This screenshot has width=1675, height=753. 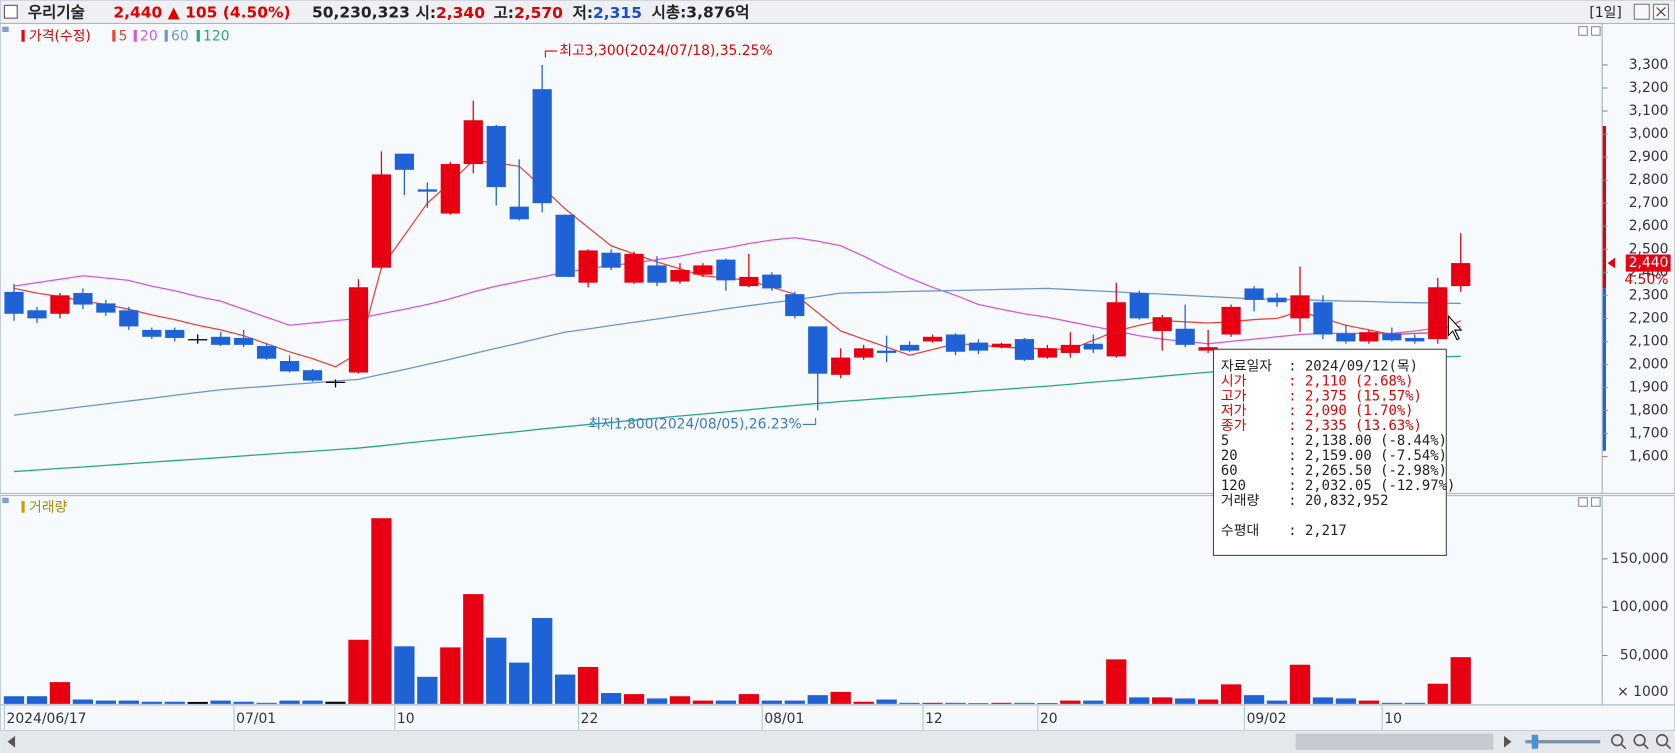 I want to click on scroll-thumb, so click(x=1394, y=741).